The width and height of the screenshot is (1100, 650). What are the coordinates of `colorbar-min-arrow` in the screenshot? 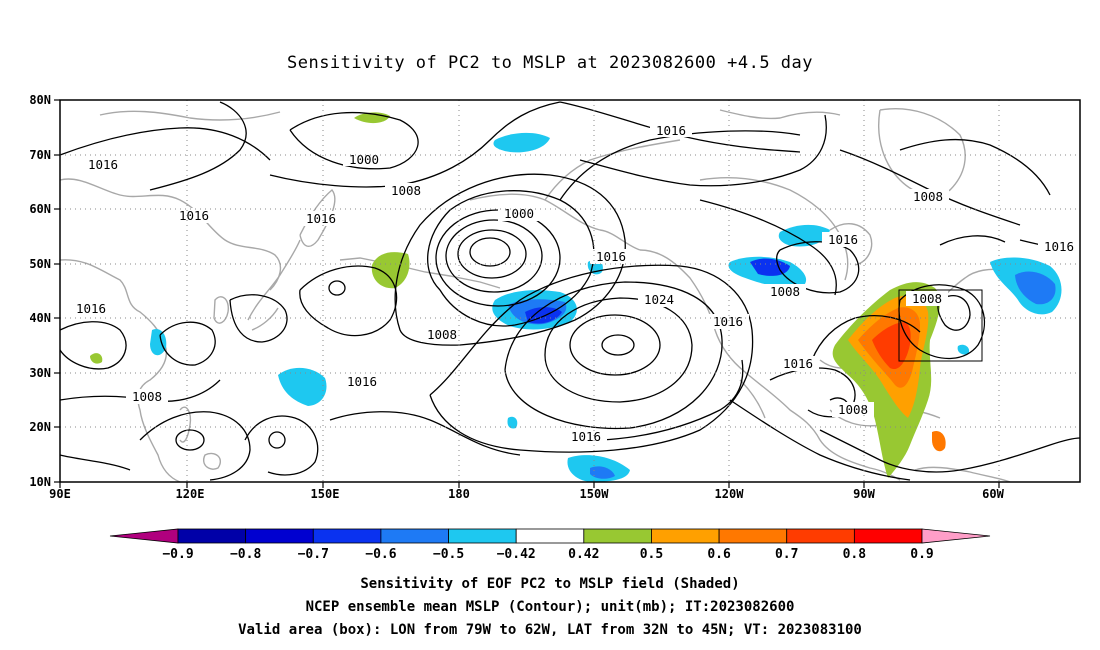 It's located at (144, 536).